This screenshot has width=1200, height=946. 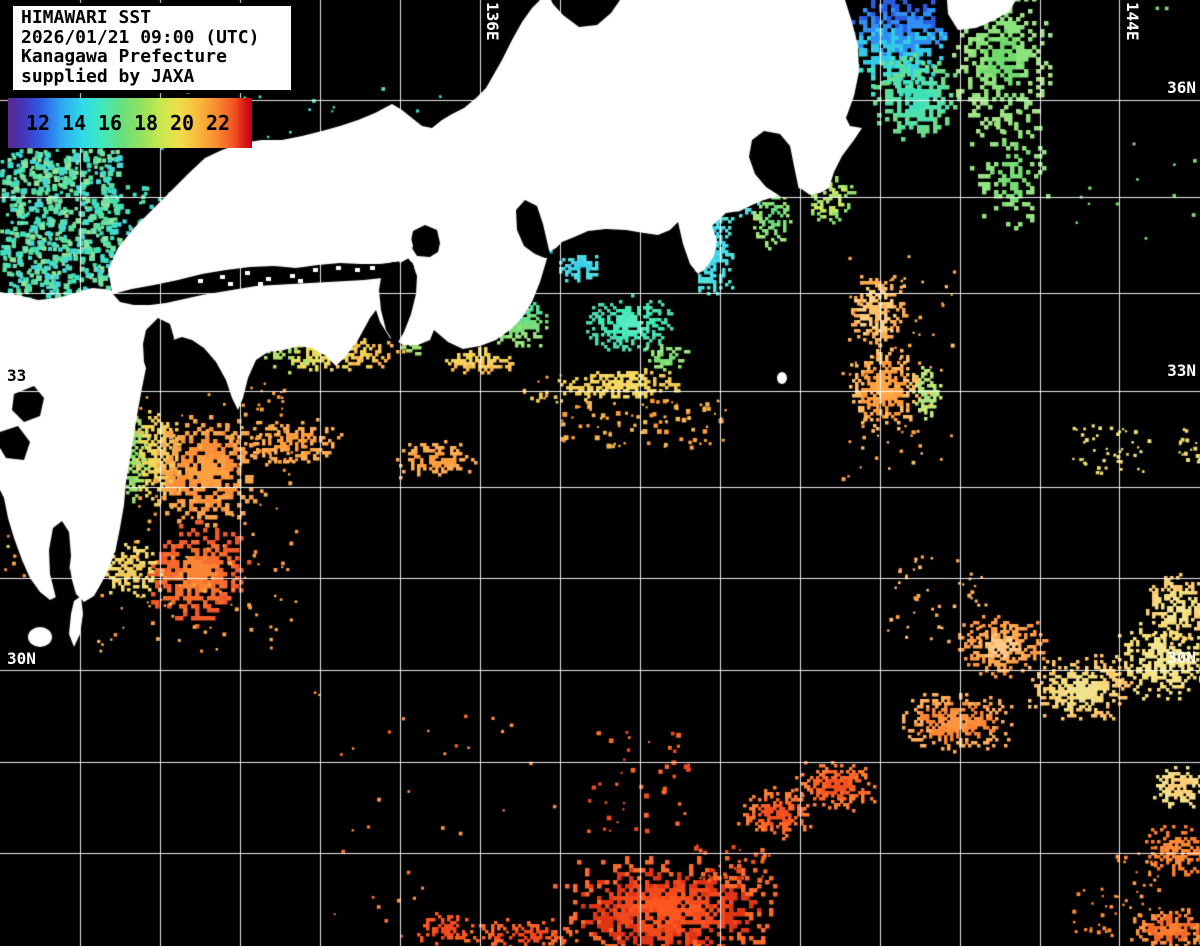 I want to click on colorbar-tick: 22, so click(x=218, y=123).